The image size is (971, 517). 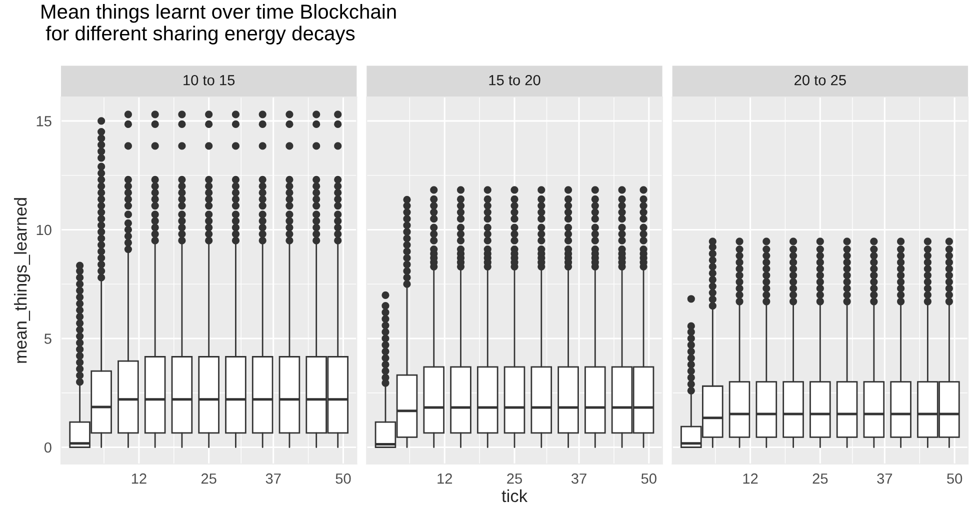 What do you see at coordinates (48, 339) in the screenshot?
I see `y-tick-label: 5` at bounding box center [48, 339].